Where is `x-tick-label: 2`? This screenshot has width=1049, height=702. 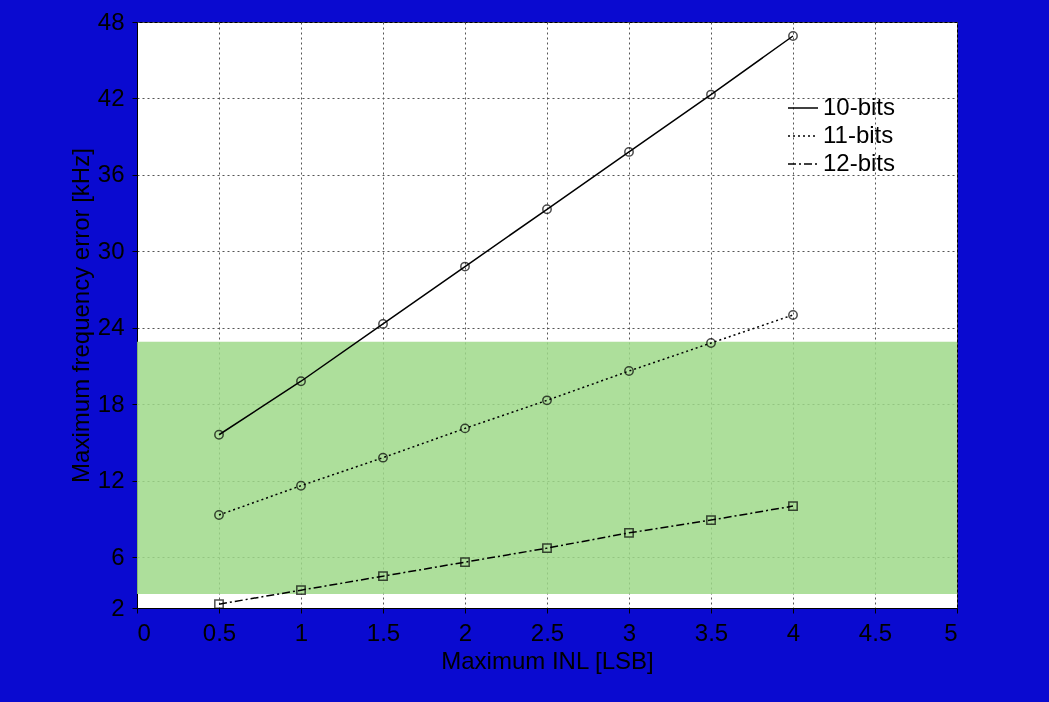 x-tick-label: 2 is located at coordinates (465, 632).